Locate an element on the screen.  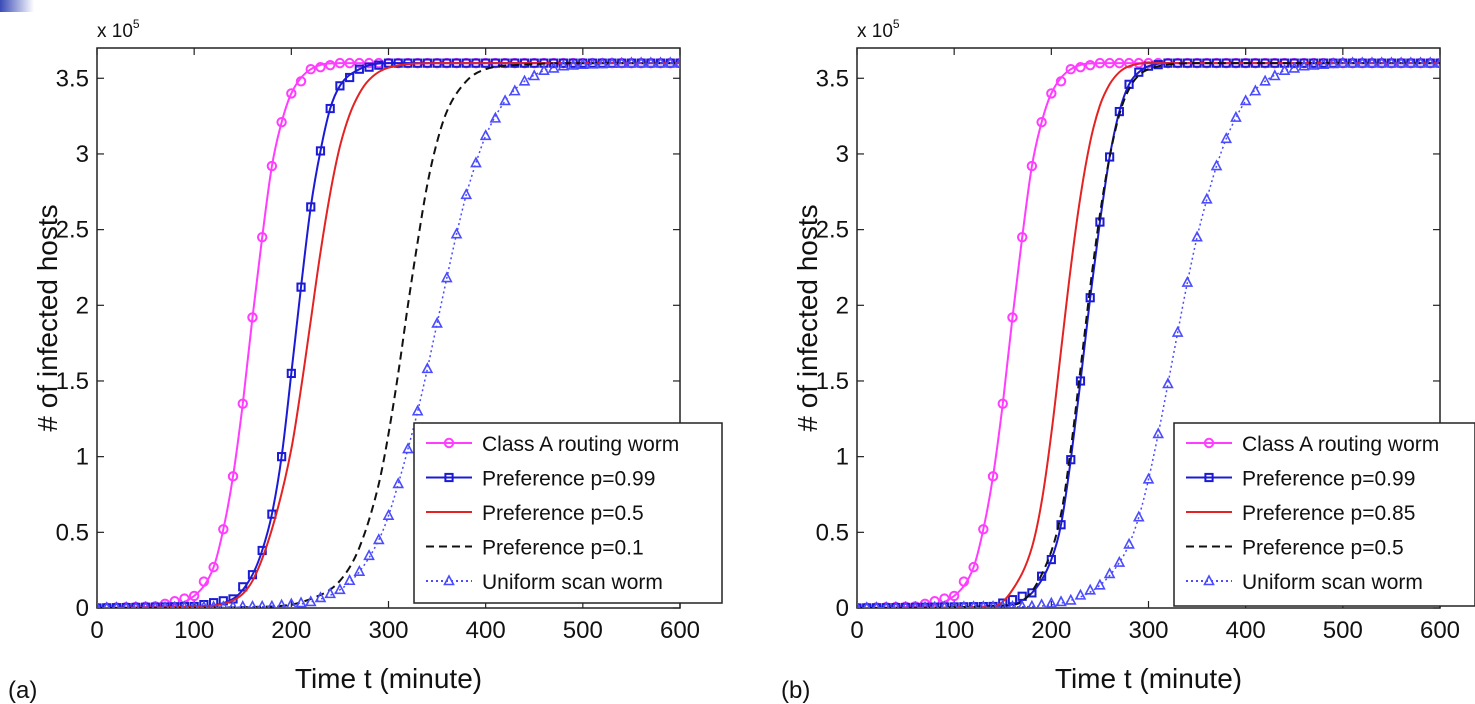
x-tick-label: 500 is located at coordinates (583, 630).